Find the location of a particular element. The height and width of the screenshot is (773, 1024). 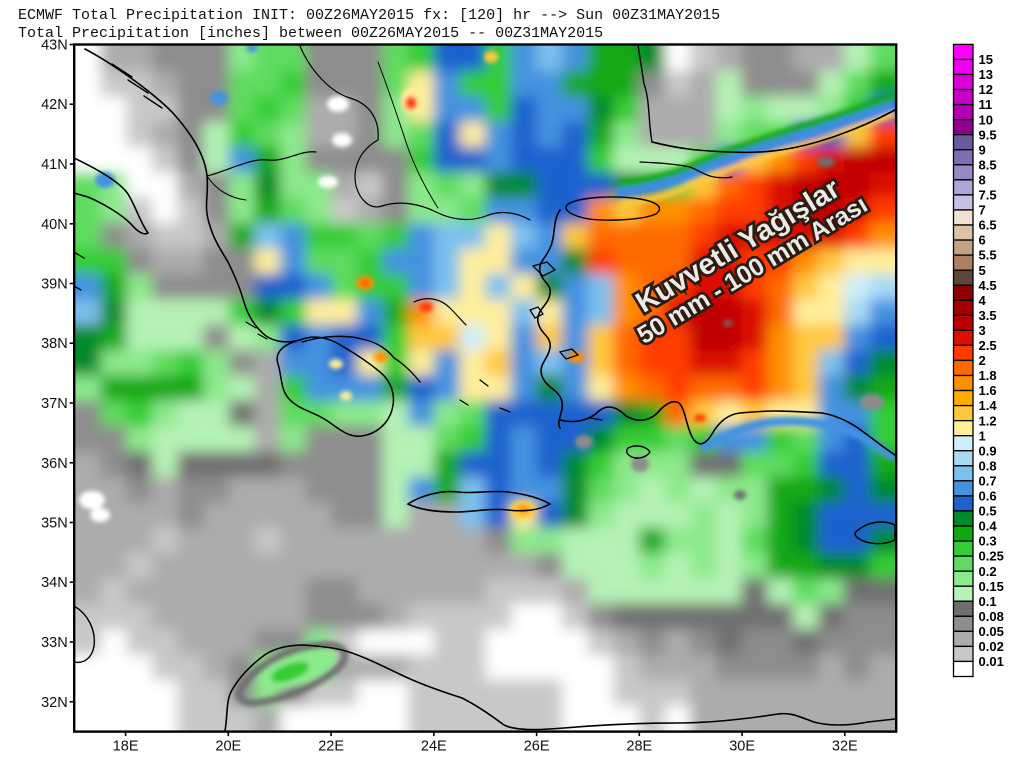

svg-text: 5.5 is located at coordinates (988, 255).